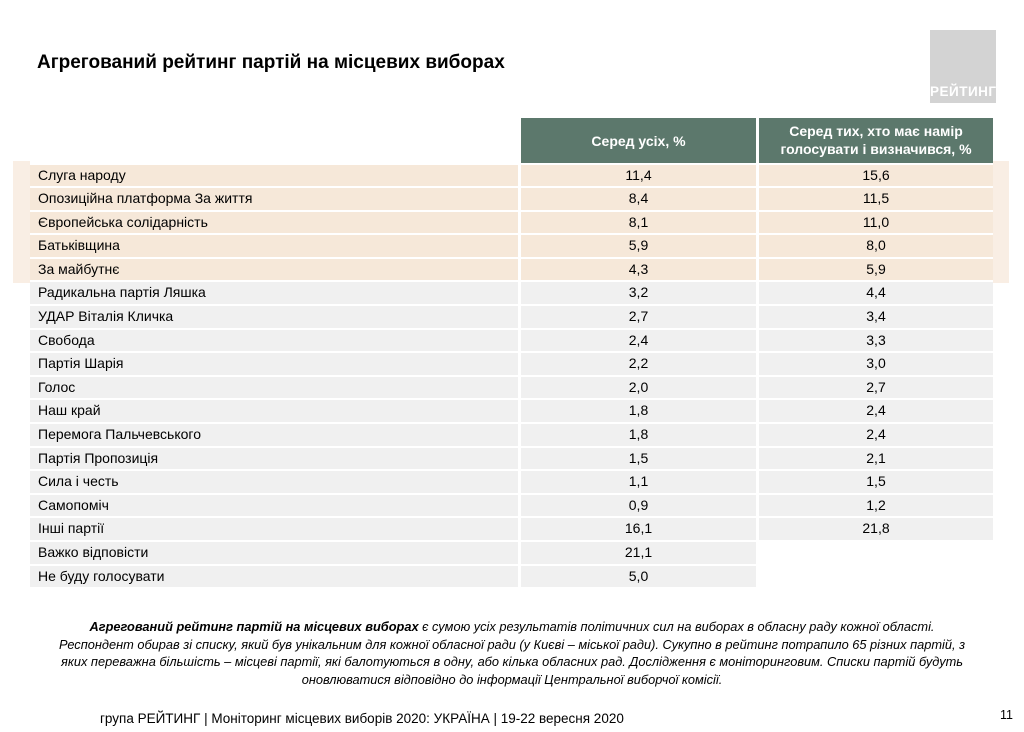 The height and width of the screenshot is (732, 1024). Describe the element at coordinates (638, 576) in the screenshot. I see `value-among-all-cell: 5,0` at that location.